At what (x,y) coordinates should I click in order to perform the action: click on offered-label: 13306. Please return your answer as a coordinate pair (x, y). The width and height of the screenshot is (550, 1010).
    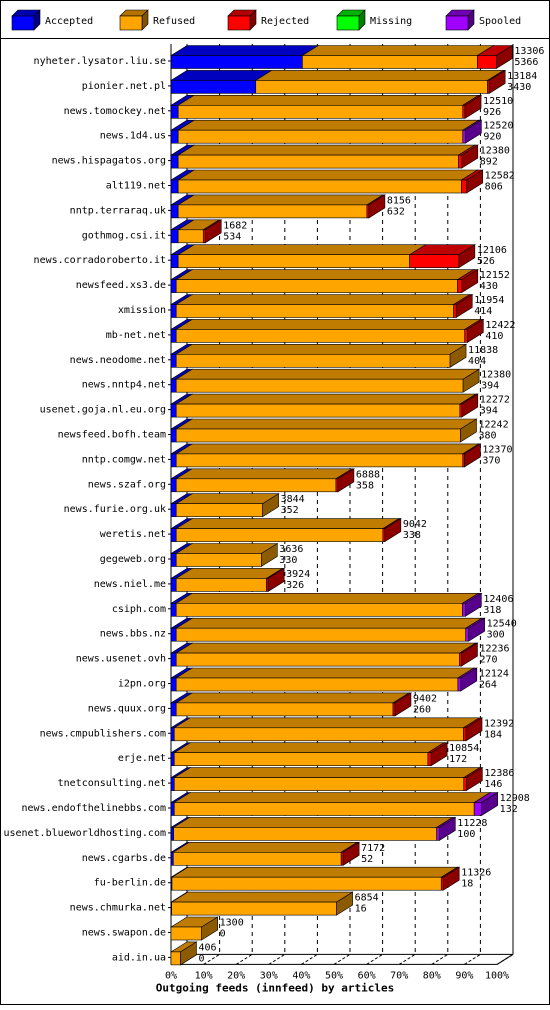
    Looking at the image, I should click on (529, 51).